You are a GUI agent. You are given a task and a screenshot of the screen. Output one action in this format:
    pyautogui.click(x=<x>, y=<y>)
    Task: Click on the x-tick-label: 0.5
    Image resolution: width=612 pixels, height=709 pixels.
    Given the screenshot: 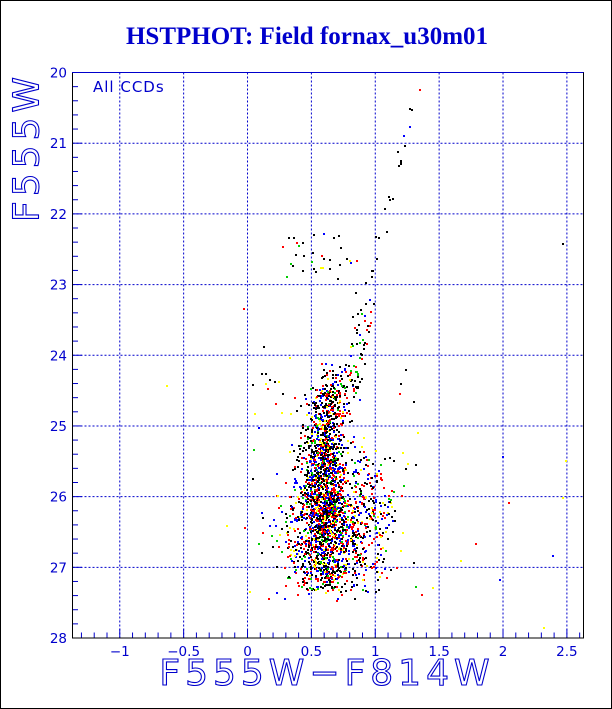 What is the action you would take?
    pyautogui.click(x=311, y=652)
    